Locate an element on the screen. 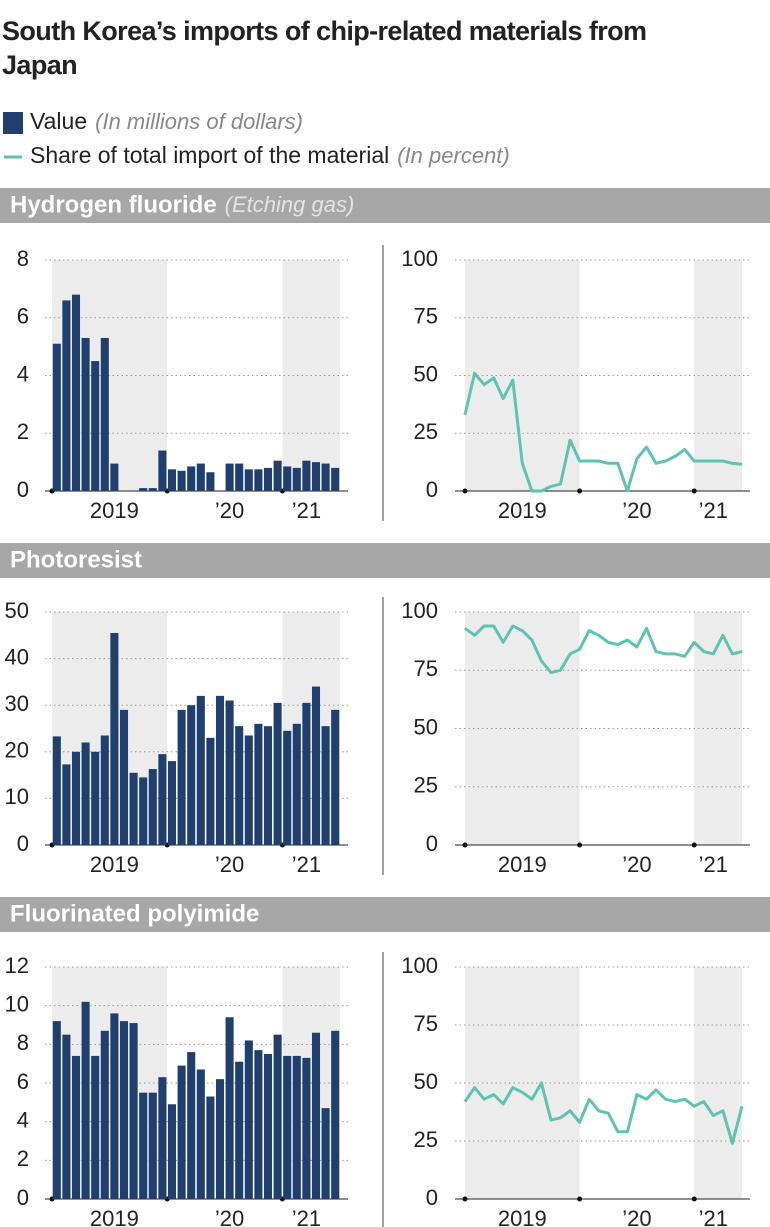 This screenshot has height=1227, width=770. legend-label: Share of total import of the material is located at coordinates (209, 155).